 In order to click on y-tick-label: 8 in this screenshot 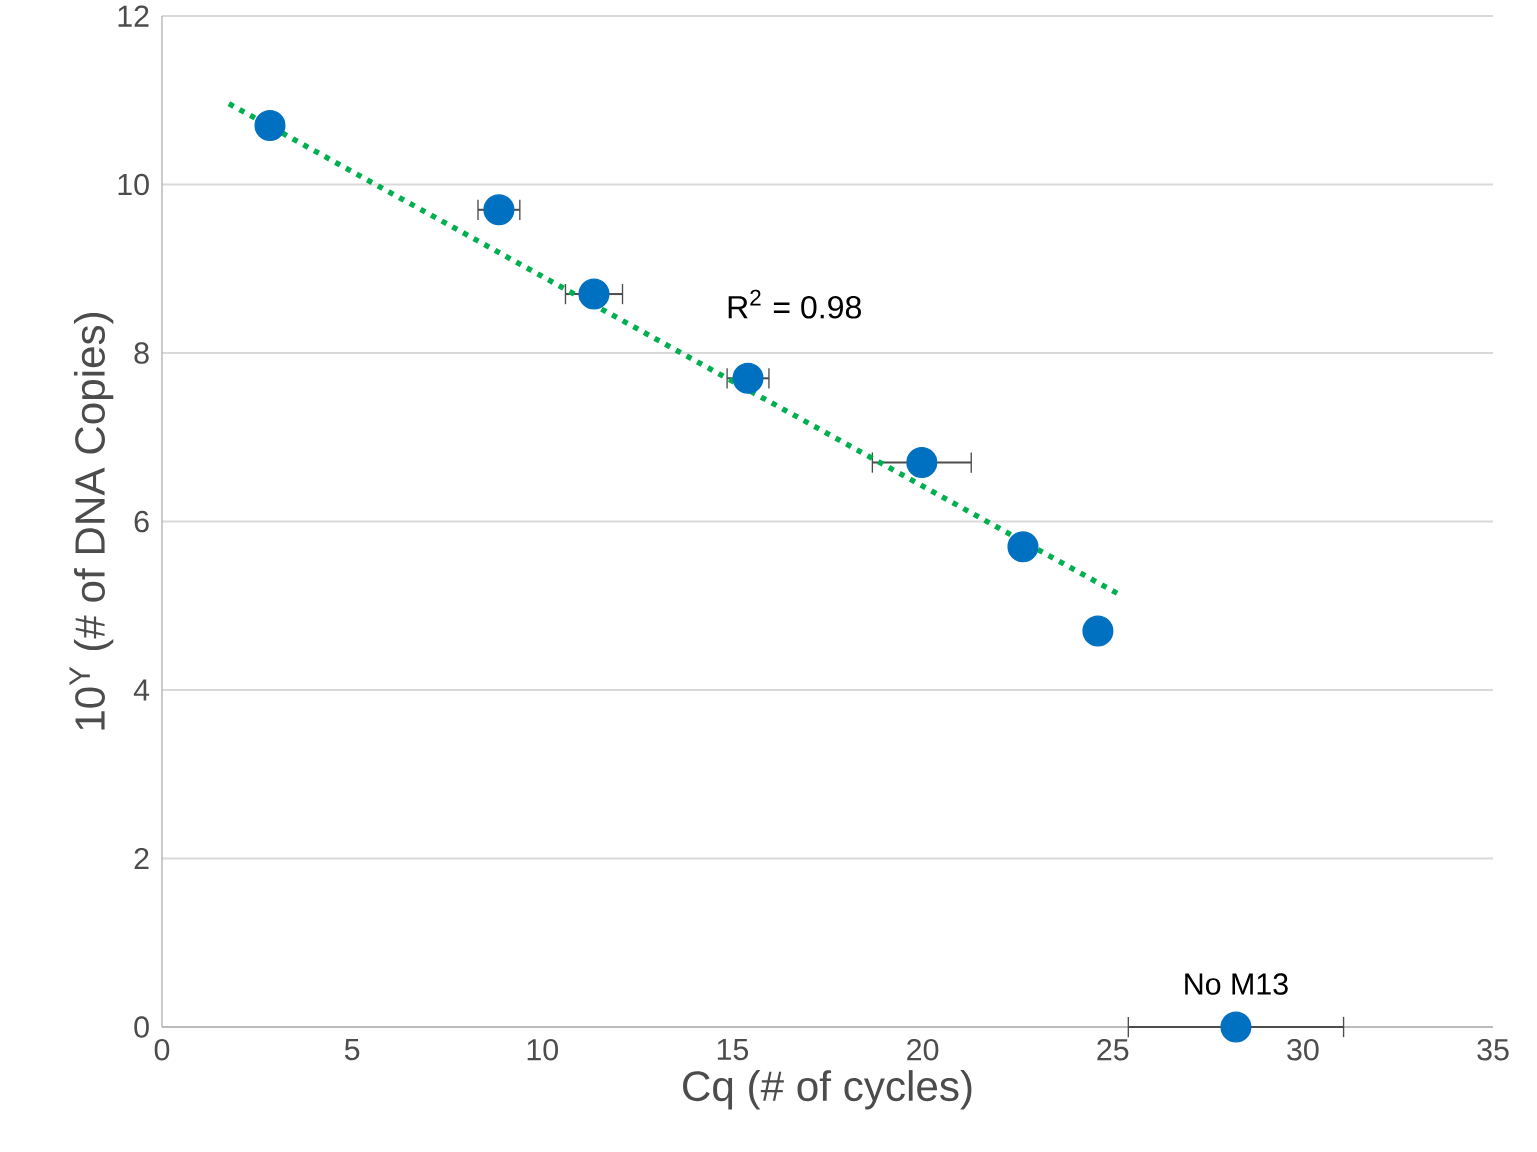, I will do `click(141, 353)`.